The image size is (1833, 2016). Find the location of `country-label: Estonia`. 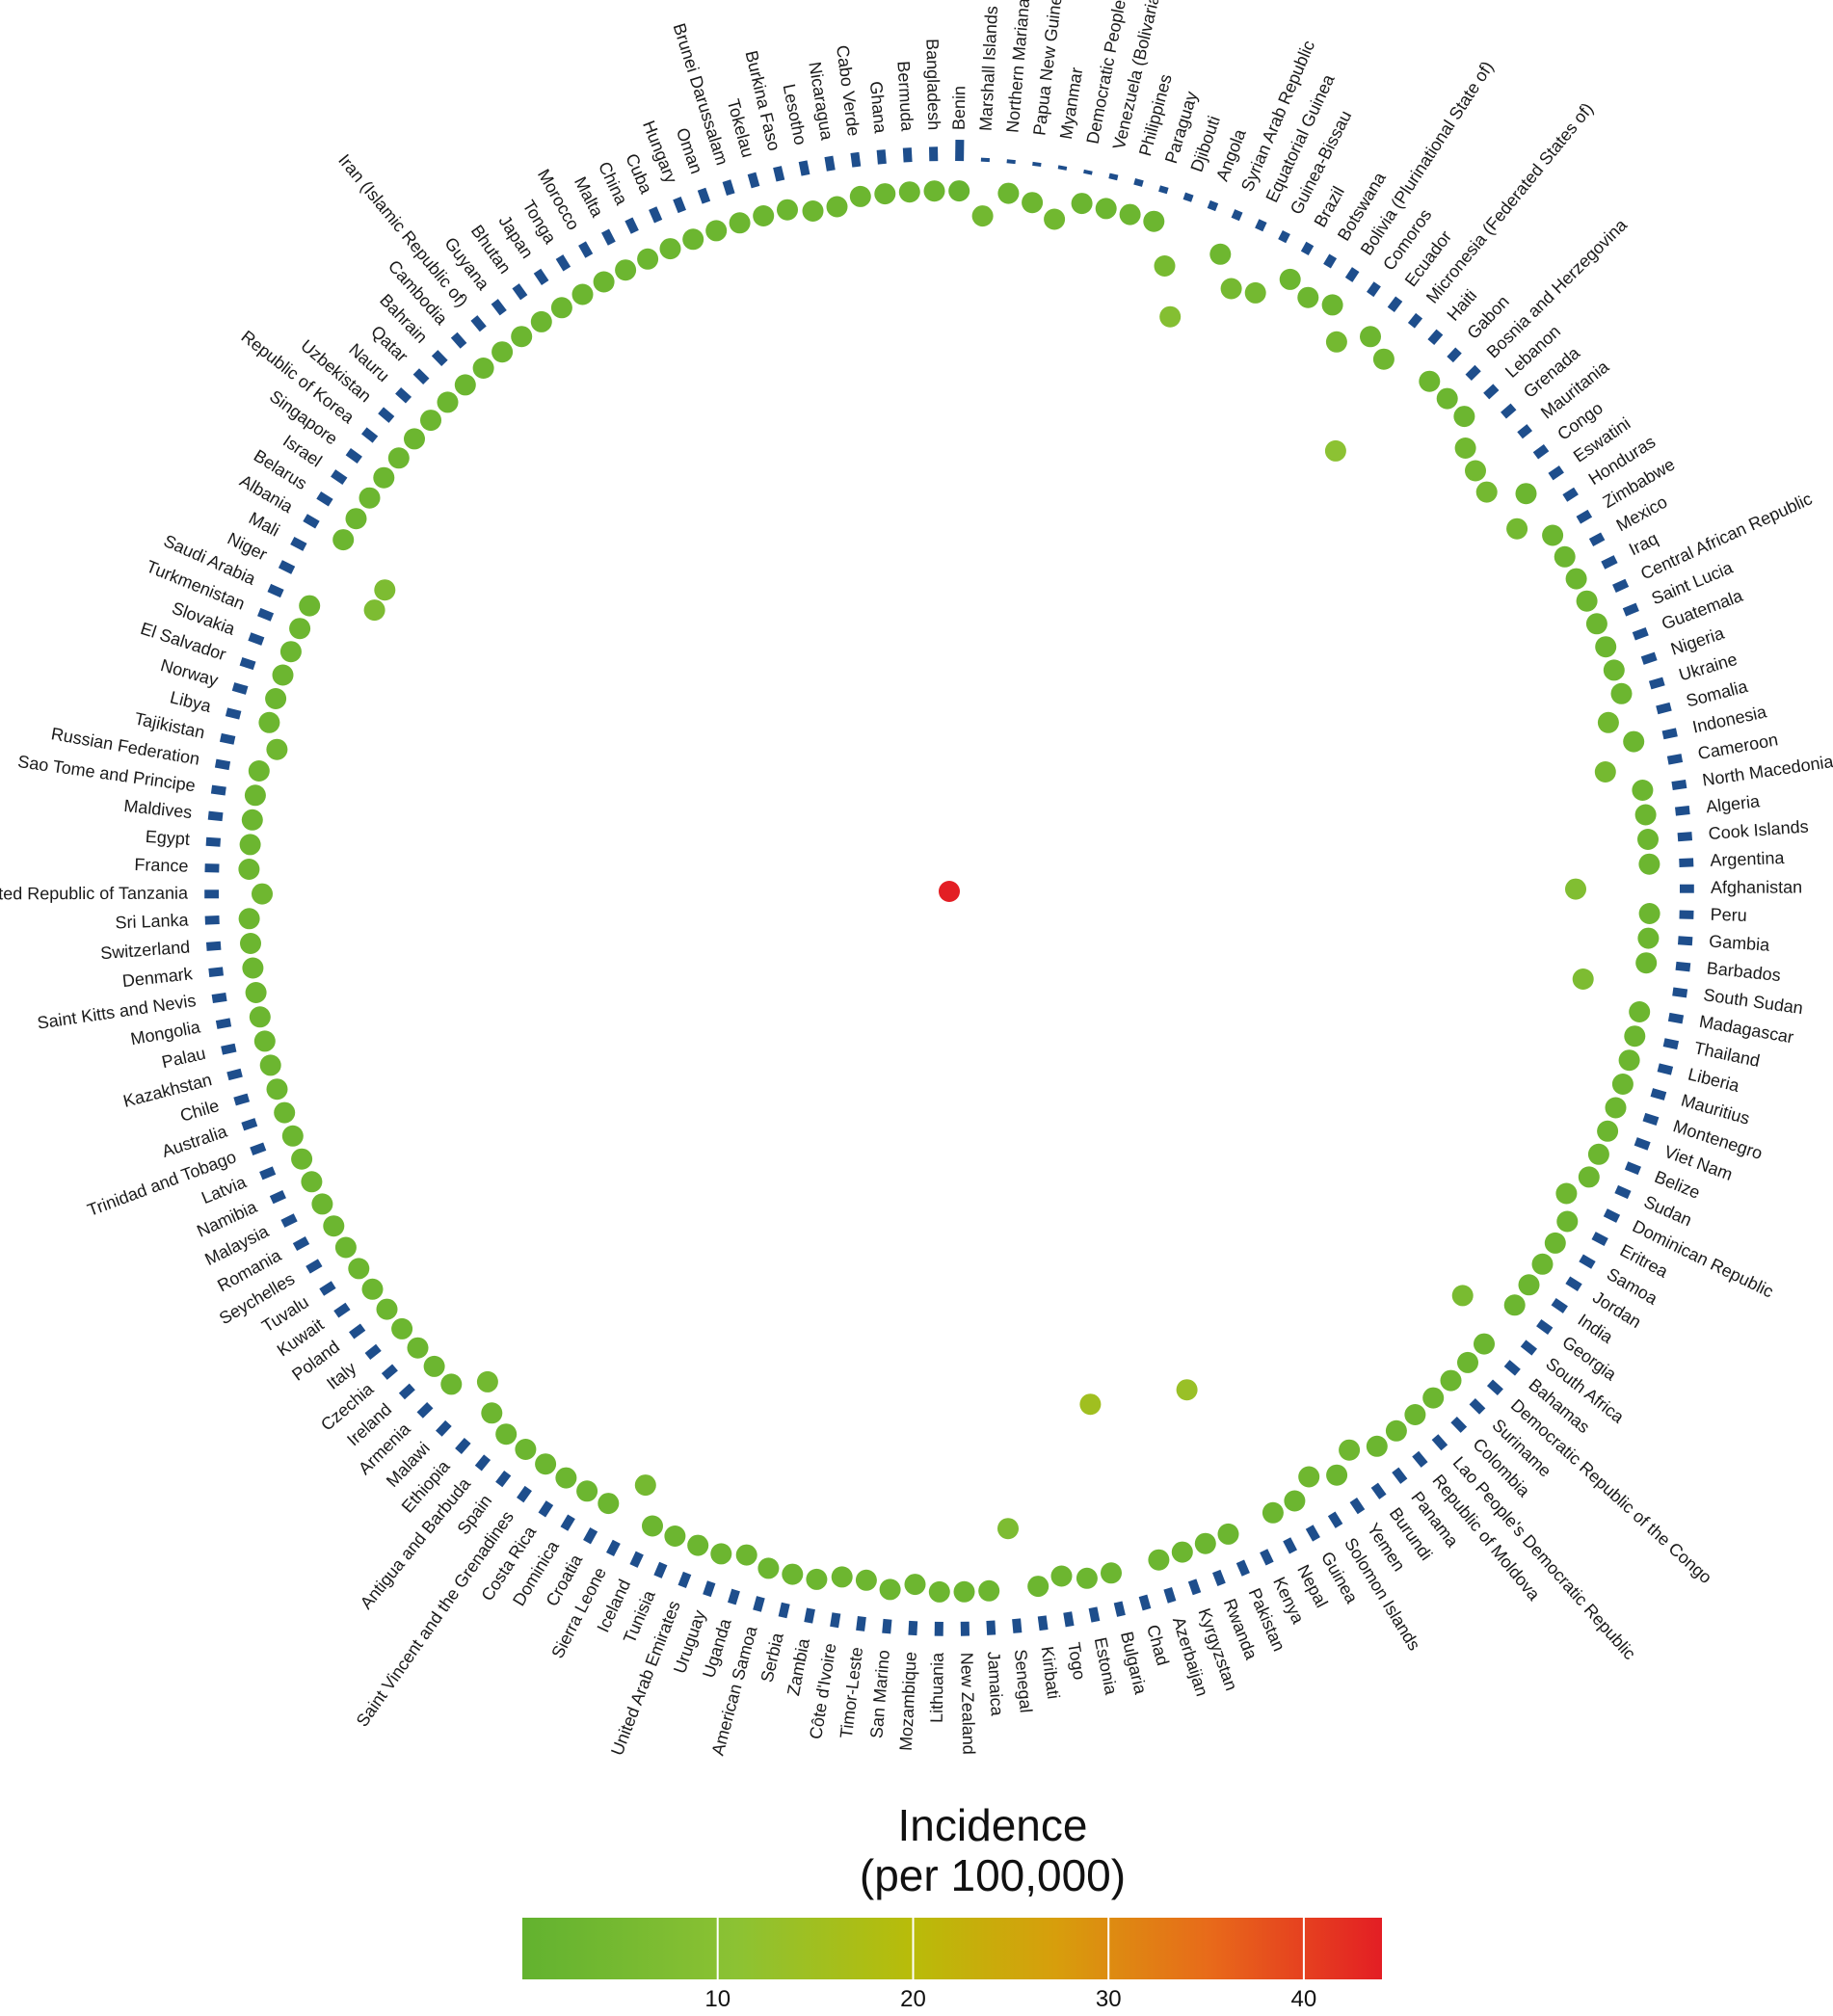

country-label: Estonia is located at coordinates (1107, 1666).